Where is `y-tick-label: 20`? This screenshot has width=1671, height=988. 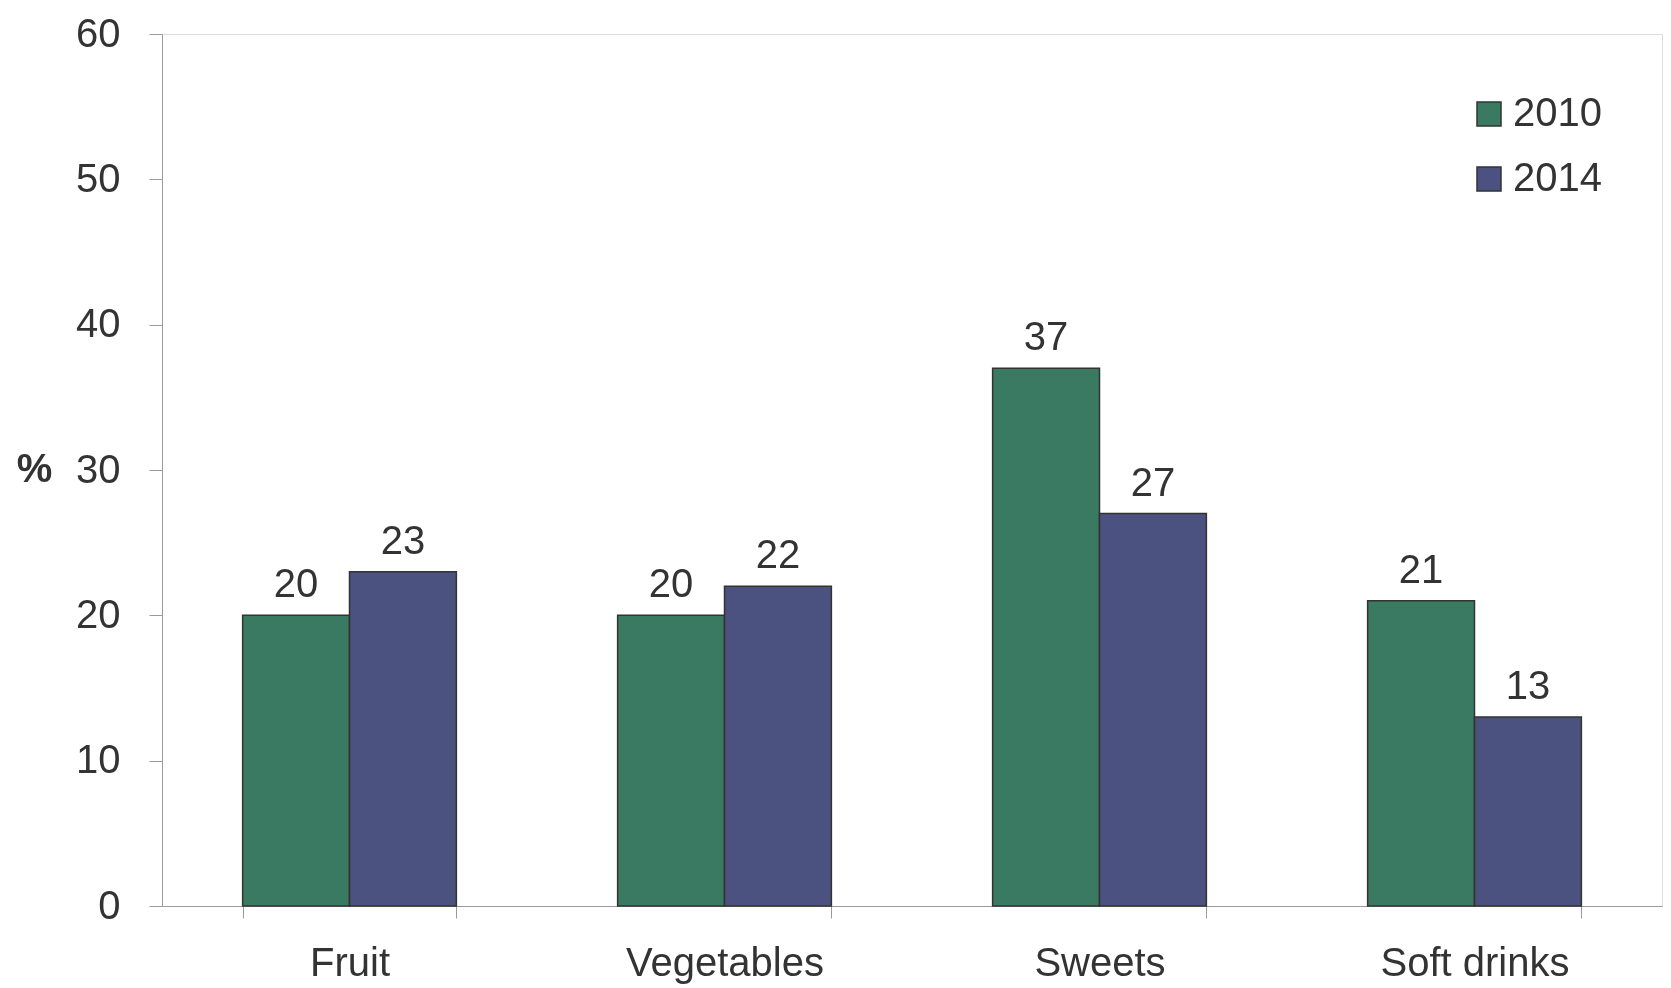 y-tick-label: 20 is located at coordinates (98, 613).